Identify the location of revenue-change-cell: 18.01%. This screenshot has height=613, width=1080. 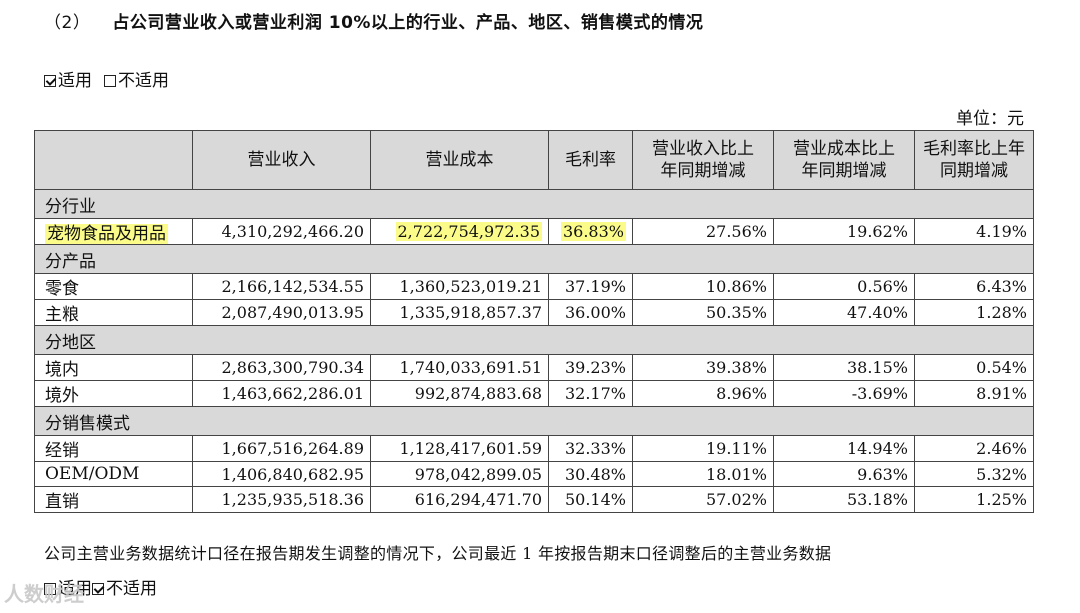
(703, 474).